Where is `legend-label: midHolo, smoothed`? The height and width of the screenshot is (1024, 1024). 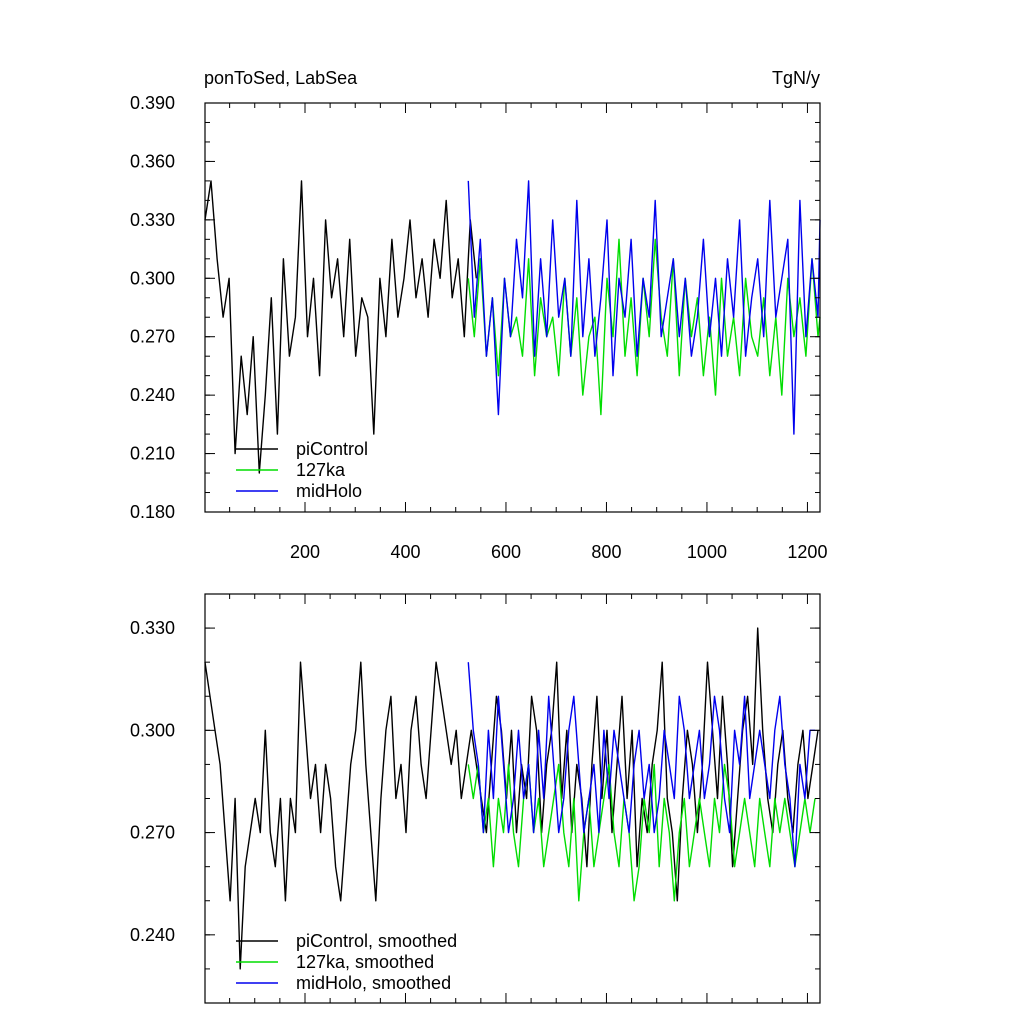
legend-label: midHolo, smoothed is located at coordinates (373, 983).